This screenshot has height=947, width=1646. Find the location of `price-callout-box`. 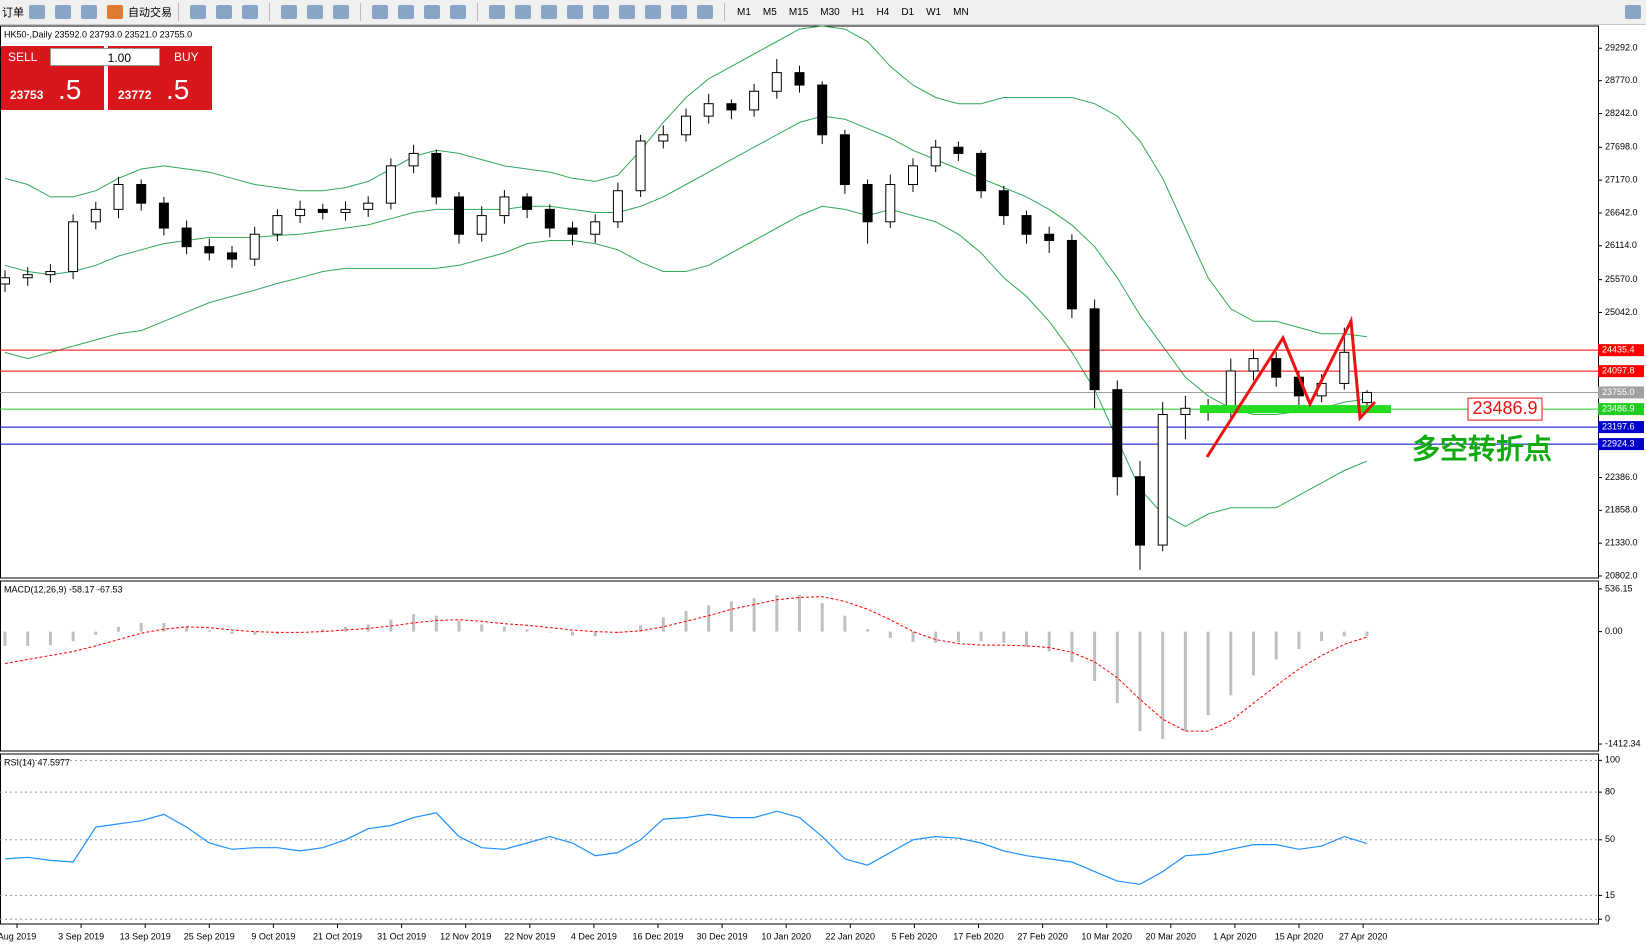

price-callout-box is located at coordinates (1505, 409).